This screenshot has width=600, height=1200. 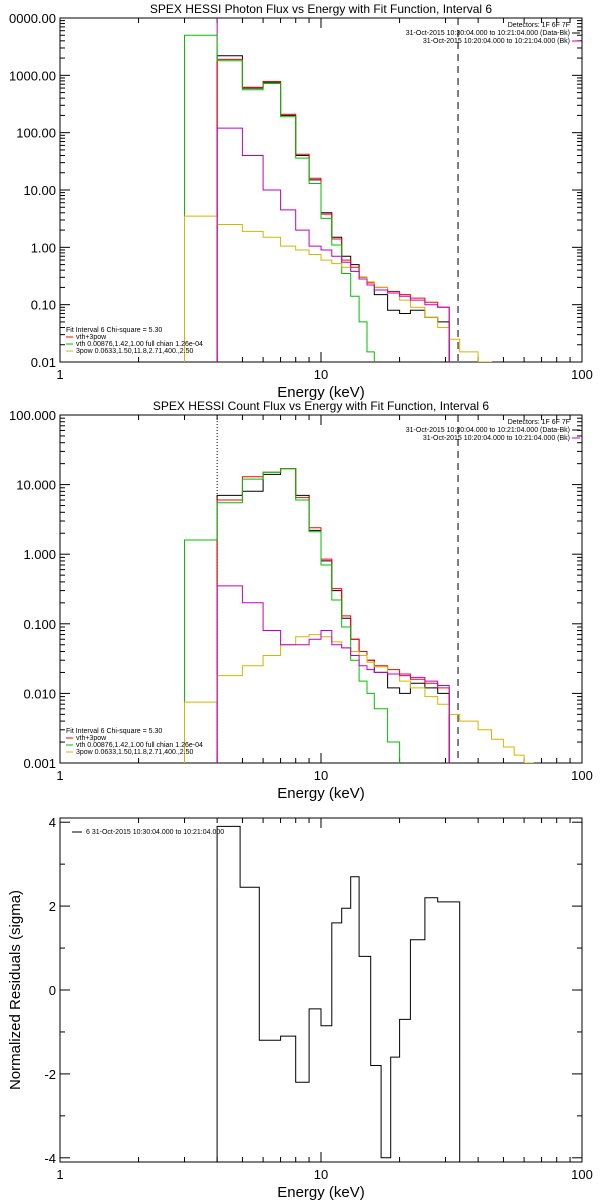 I want to click on y-tick-label: 0.100, so click(x=39, y=624).